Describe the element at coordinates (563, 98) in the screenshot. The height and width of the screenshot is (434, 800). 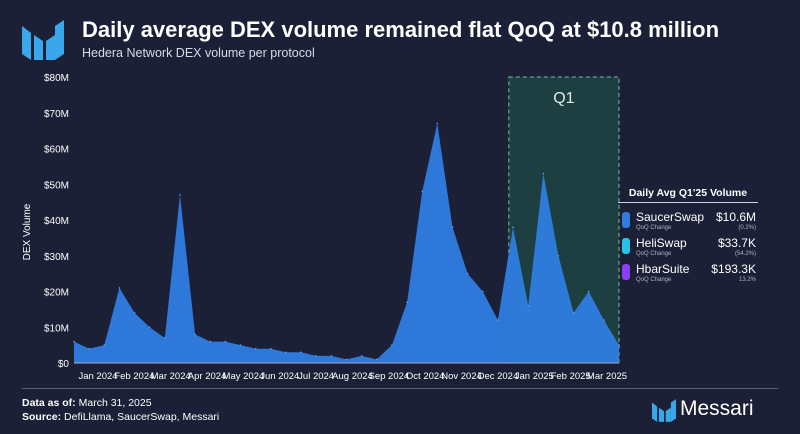
I see `q1-highlight-label: Q1` at that location.